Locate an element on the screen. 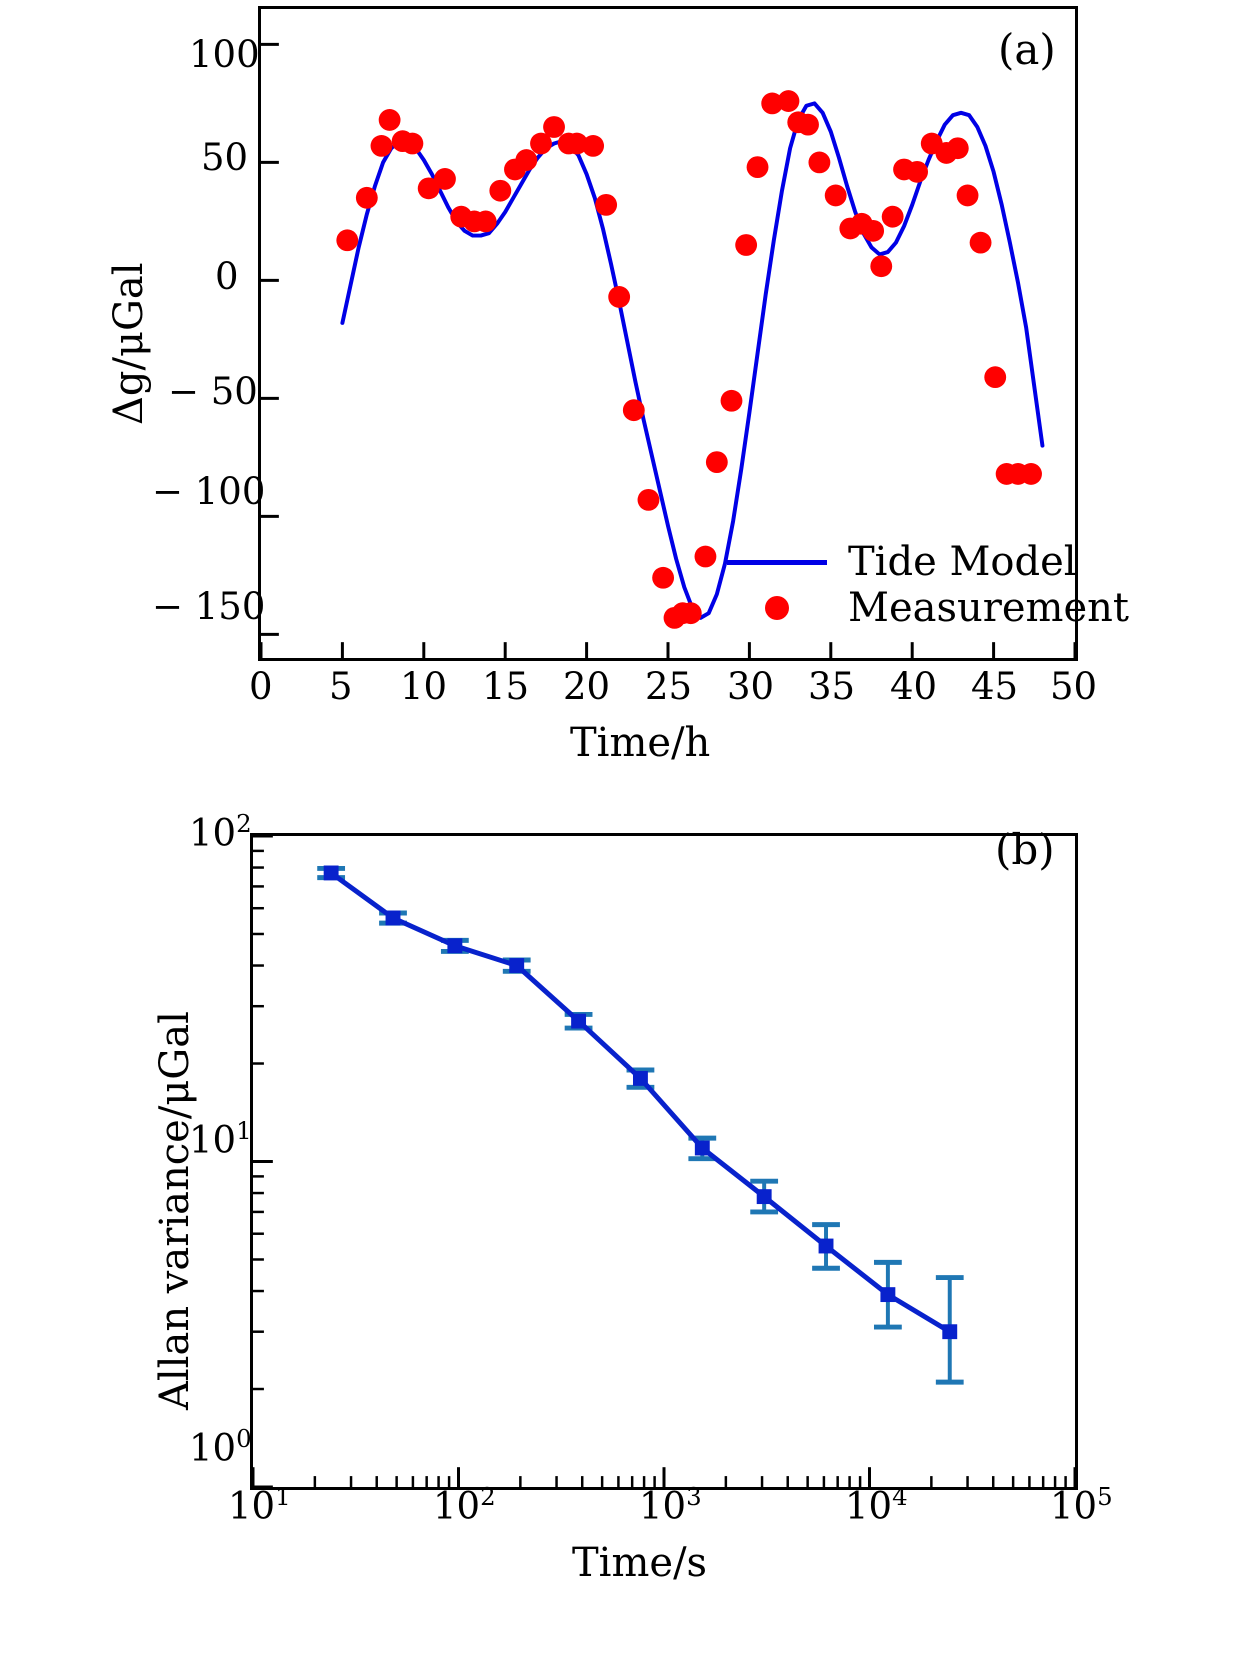 The width and height of the screenshot is (1260, 1669). xtick-b-1: 10² is located at coordinates (464, 1505).